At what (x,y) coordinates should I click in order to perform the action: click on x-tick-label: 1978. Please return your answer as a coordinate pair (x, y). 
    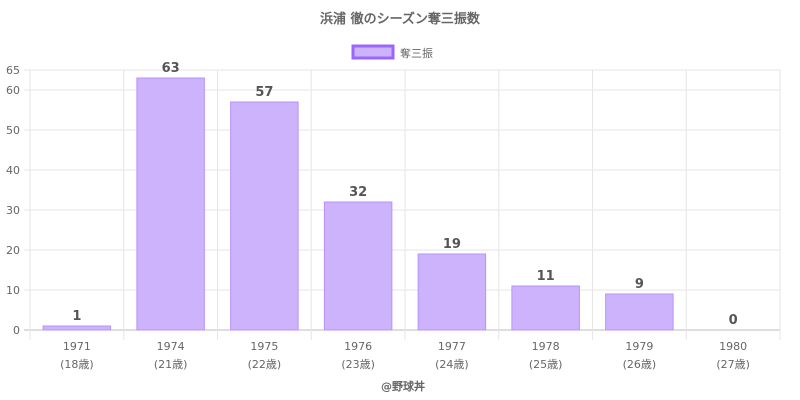
    Looking at the image, I should click on (546, 346).